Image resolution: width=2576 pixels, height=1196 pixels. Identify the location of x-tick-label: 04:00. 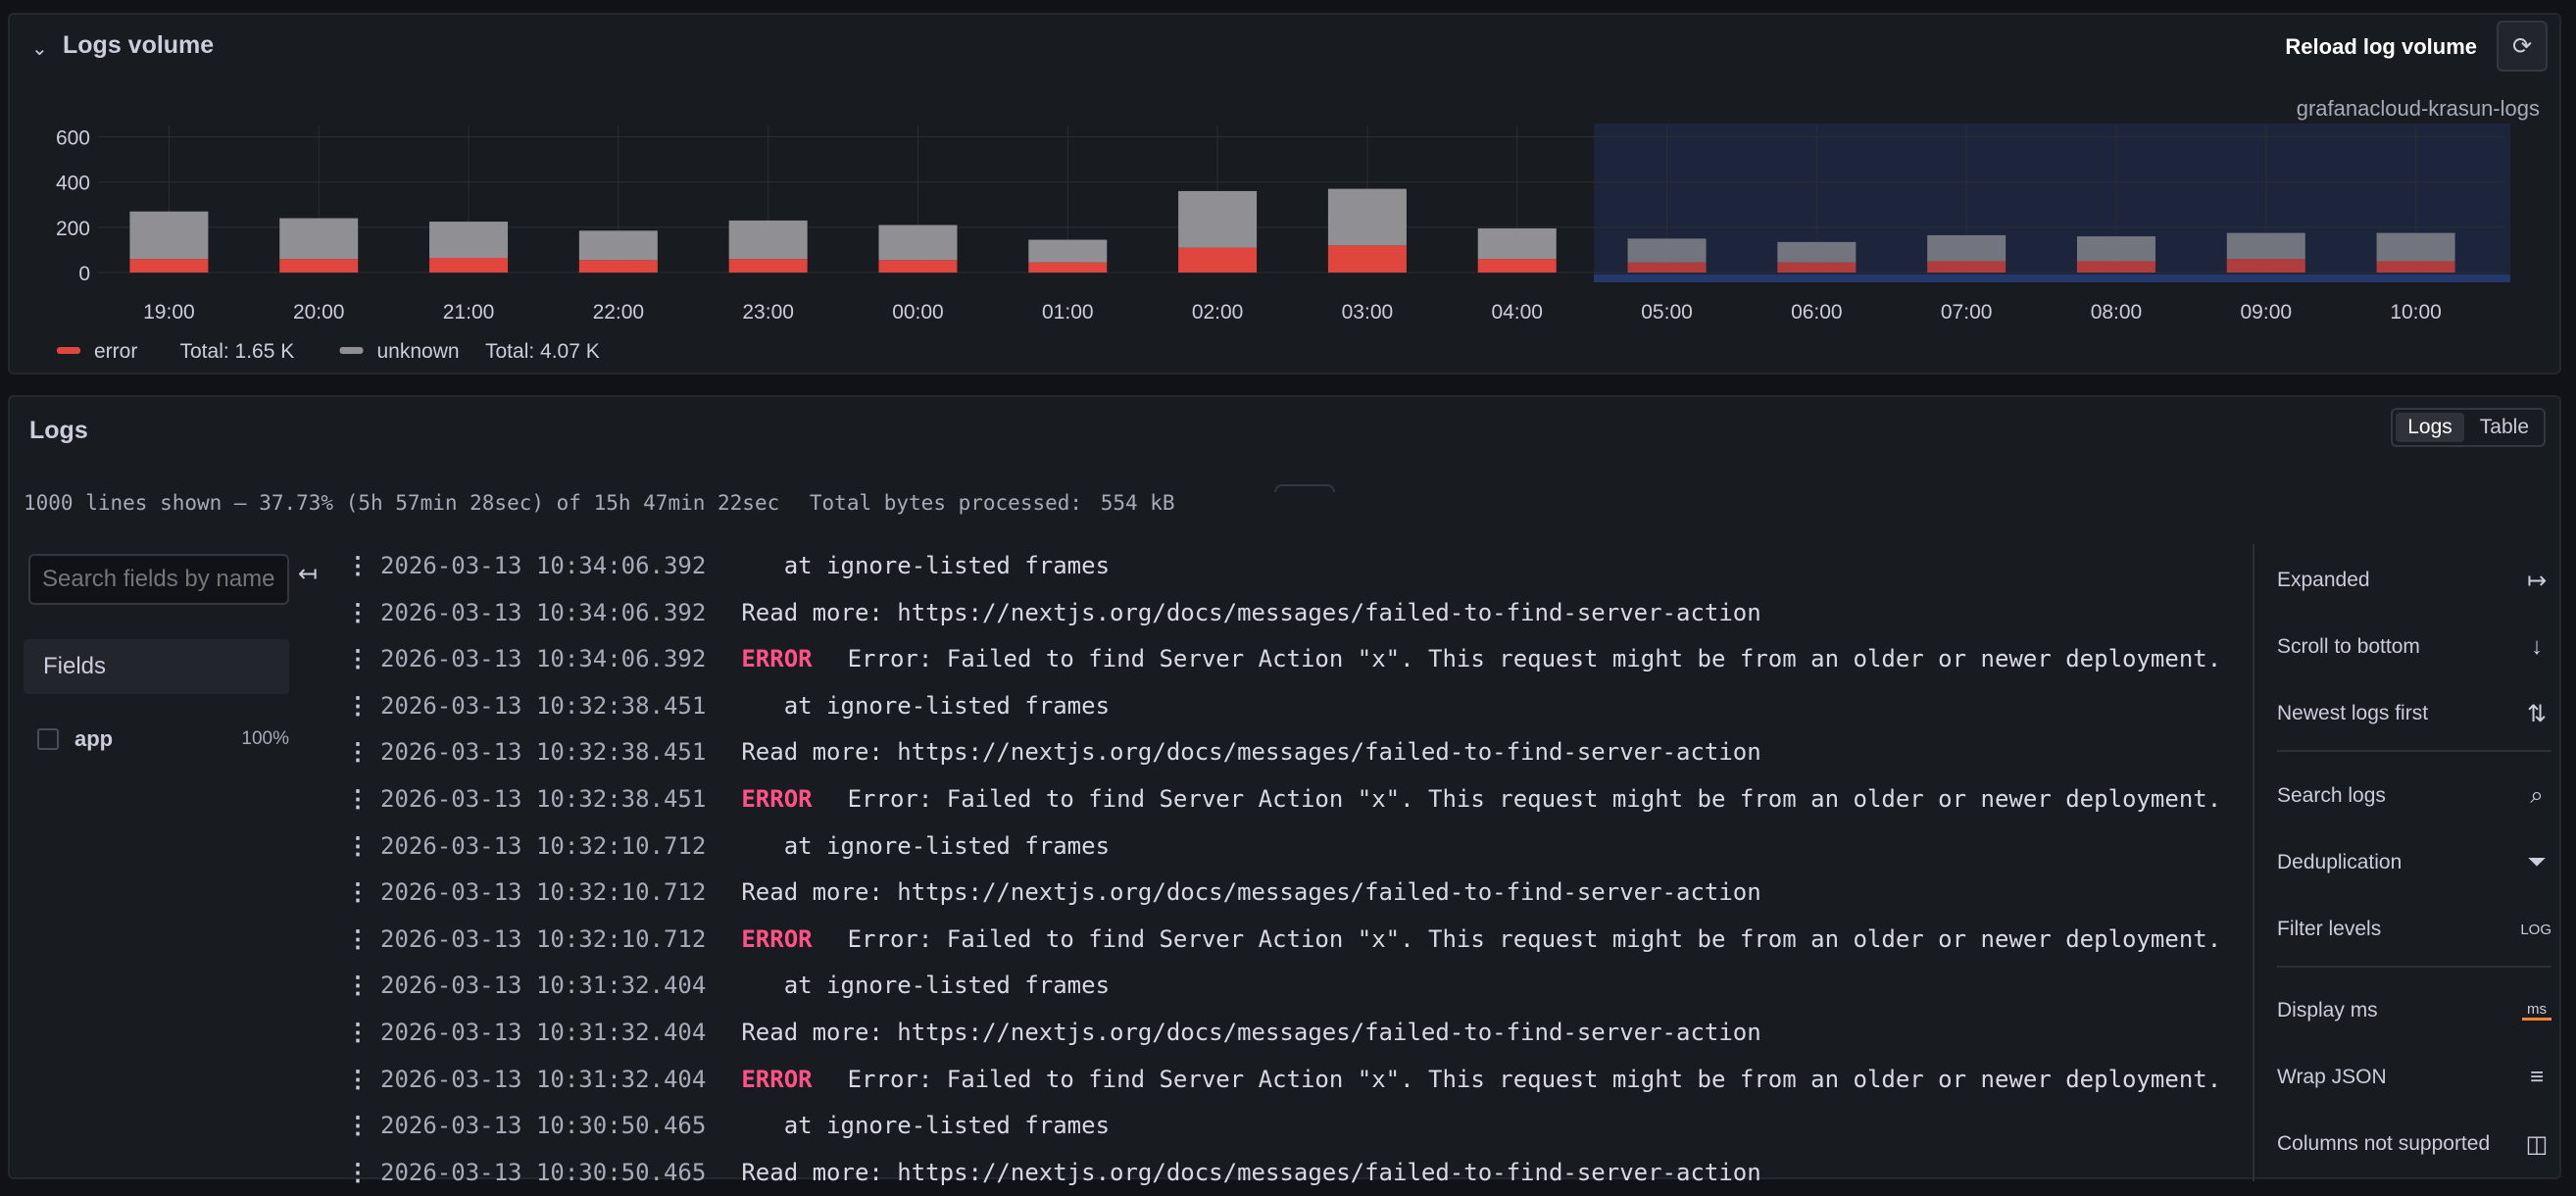
(1517, 312).